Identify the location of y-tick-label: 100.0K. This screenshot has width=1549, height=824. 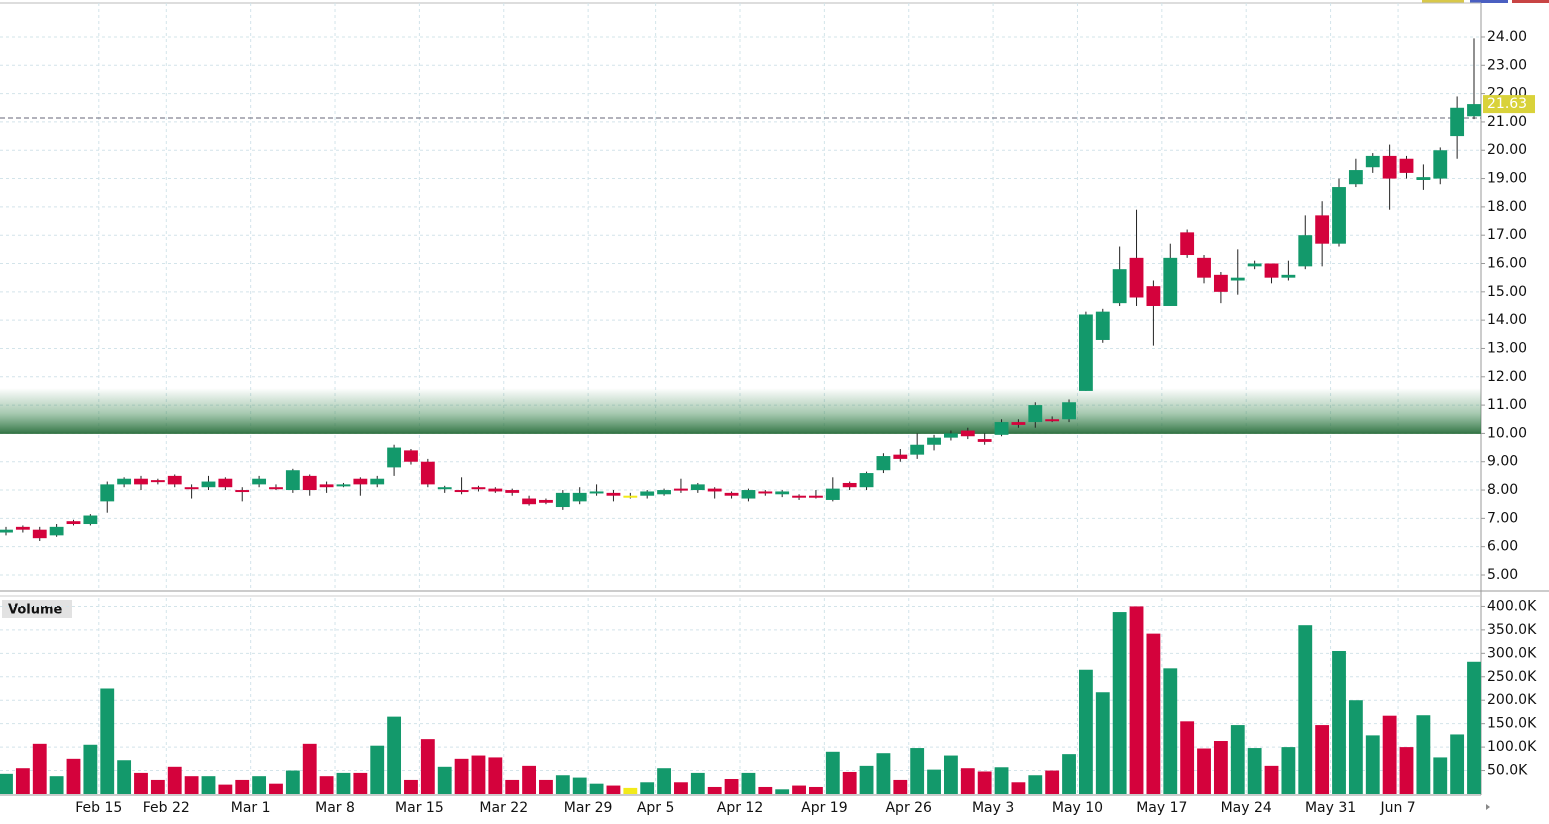
(1512, 747).